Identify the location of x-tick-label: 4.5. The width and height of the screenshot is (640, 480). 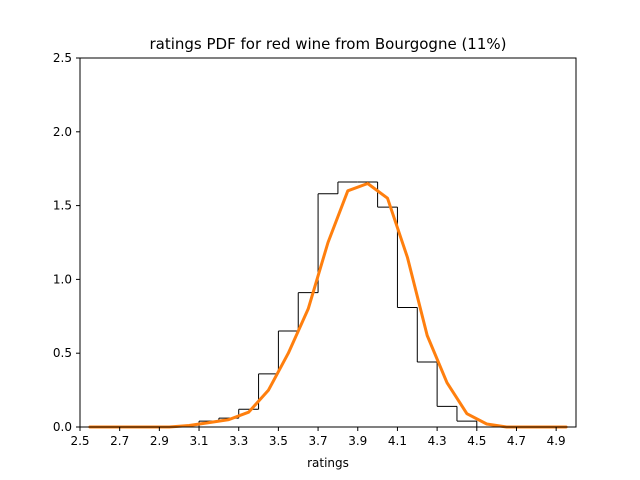
(476, 441).